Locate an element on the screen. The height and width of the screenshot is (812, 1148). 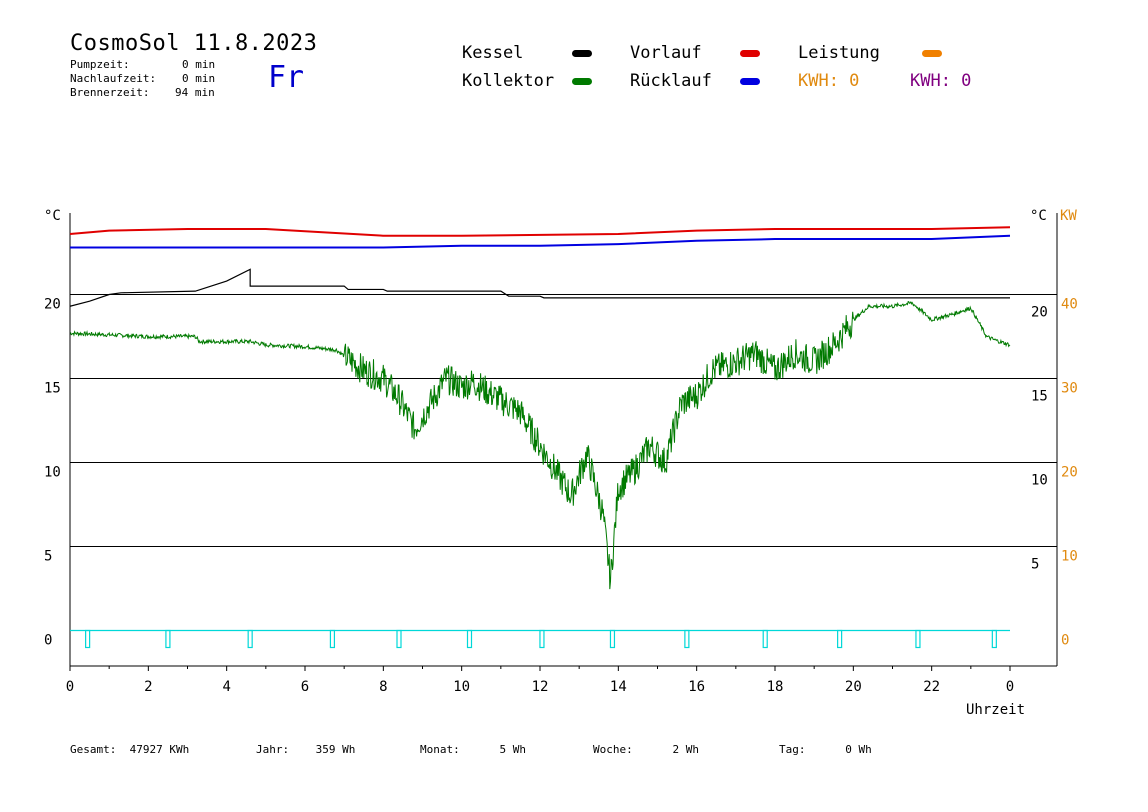
right-power-axis-unit: KW is located at coordinates (1068, 216).